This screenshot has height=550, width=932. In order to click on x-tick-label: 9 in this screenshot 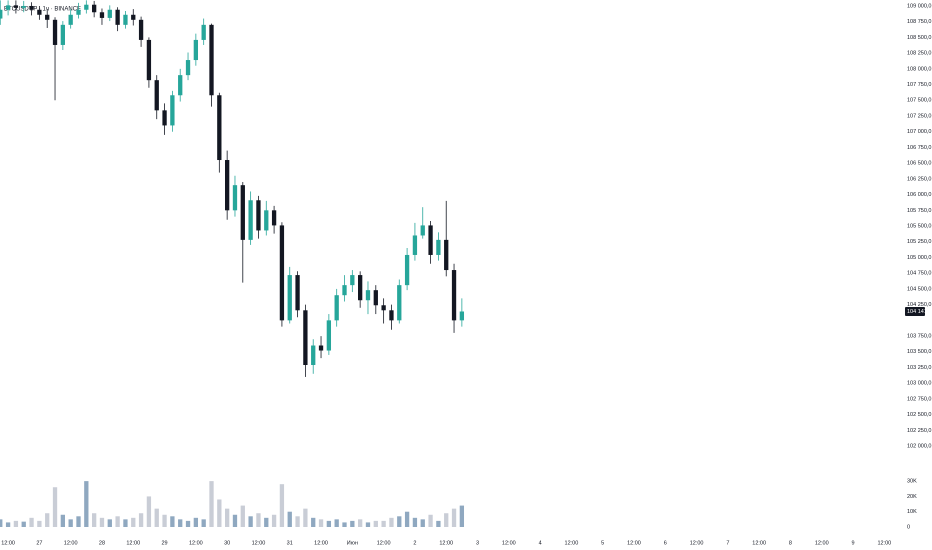, I will do `click(853, 543)`.